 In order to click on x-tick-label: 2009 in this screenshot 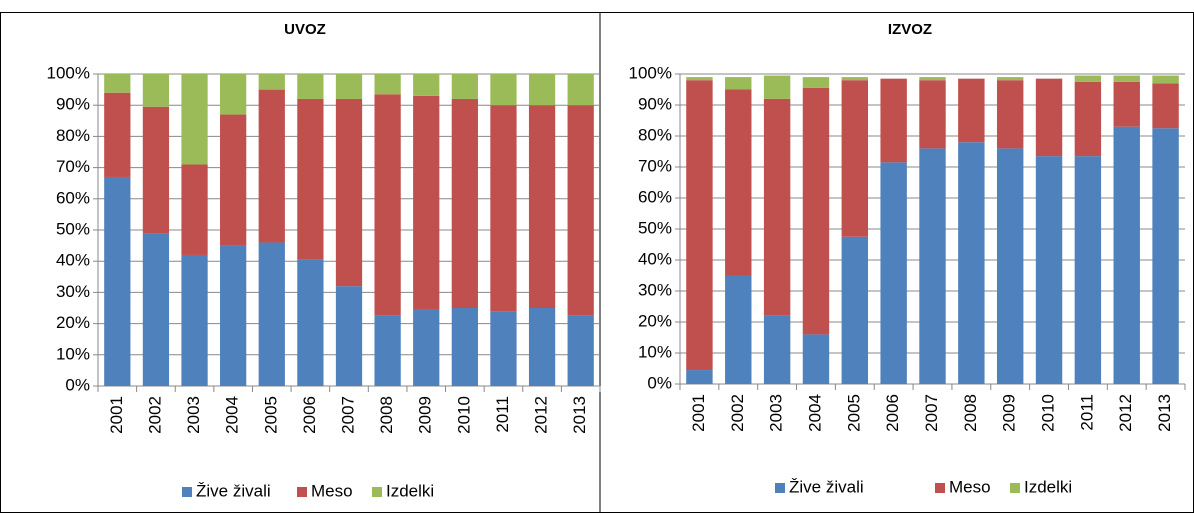, I will do `click(425, 415)`.